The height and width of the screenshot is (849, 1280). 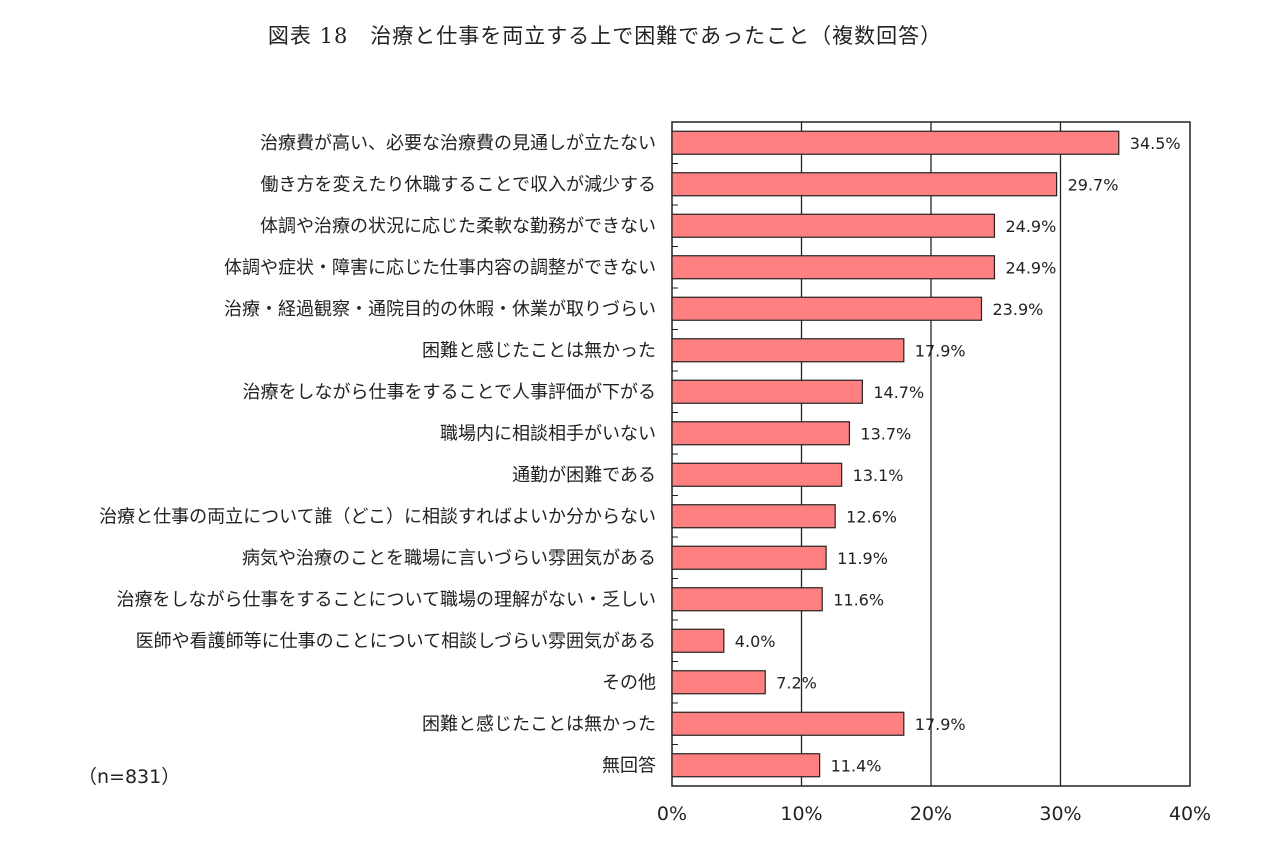 I want to click on data-label: 11.9%, so click(x=862, y=558).